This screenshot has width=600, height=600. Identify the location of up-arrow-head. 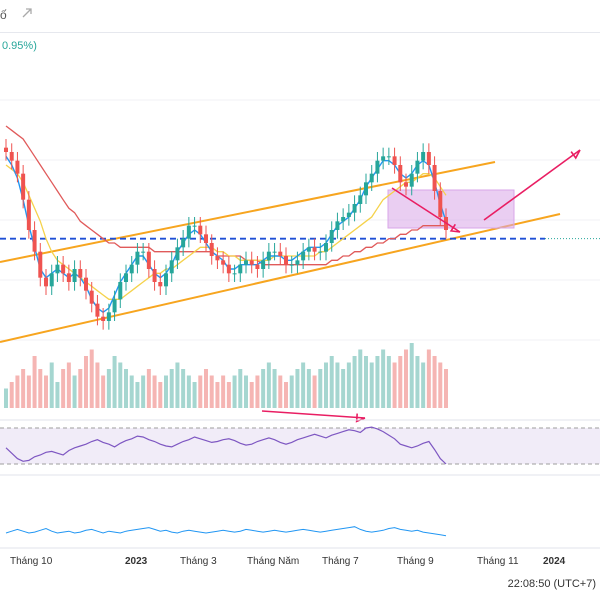
(575, 154).